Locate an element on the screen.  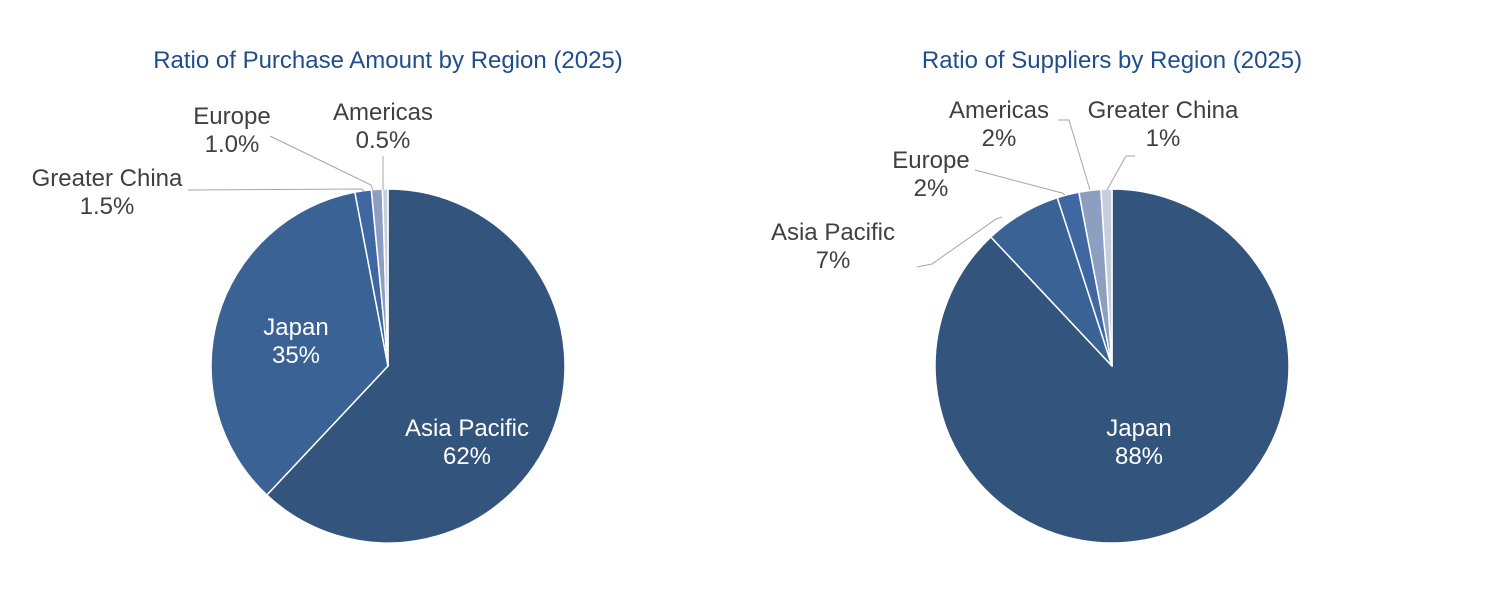
slice-value-americas: 0.5% is located at coordinates (383, 140).